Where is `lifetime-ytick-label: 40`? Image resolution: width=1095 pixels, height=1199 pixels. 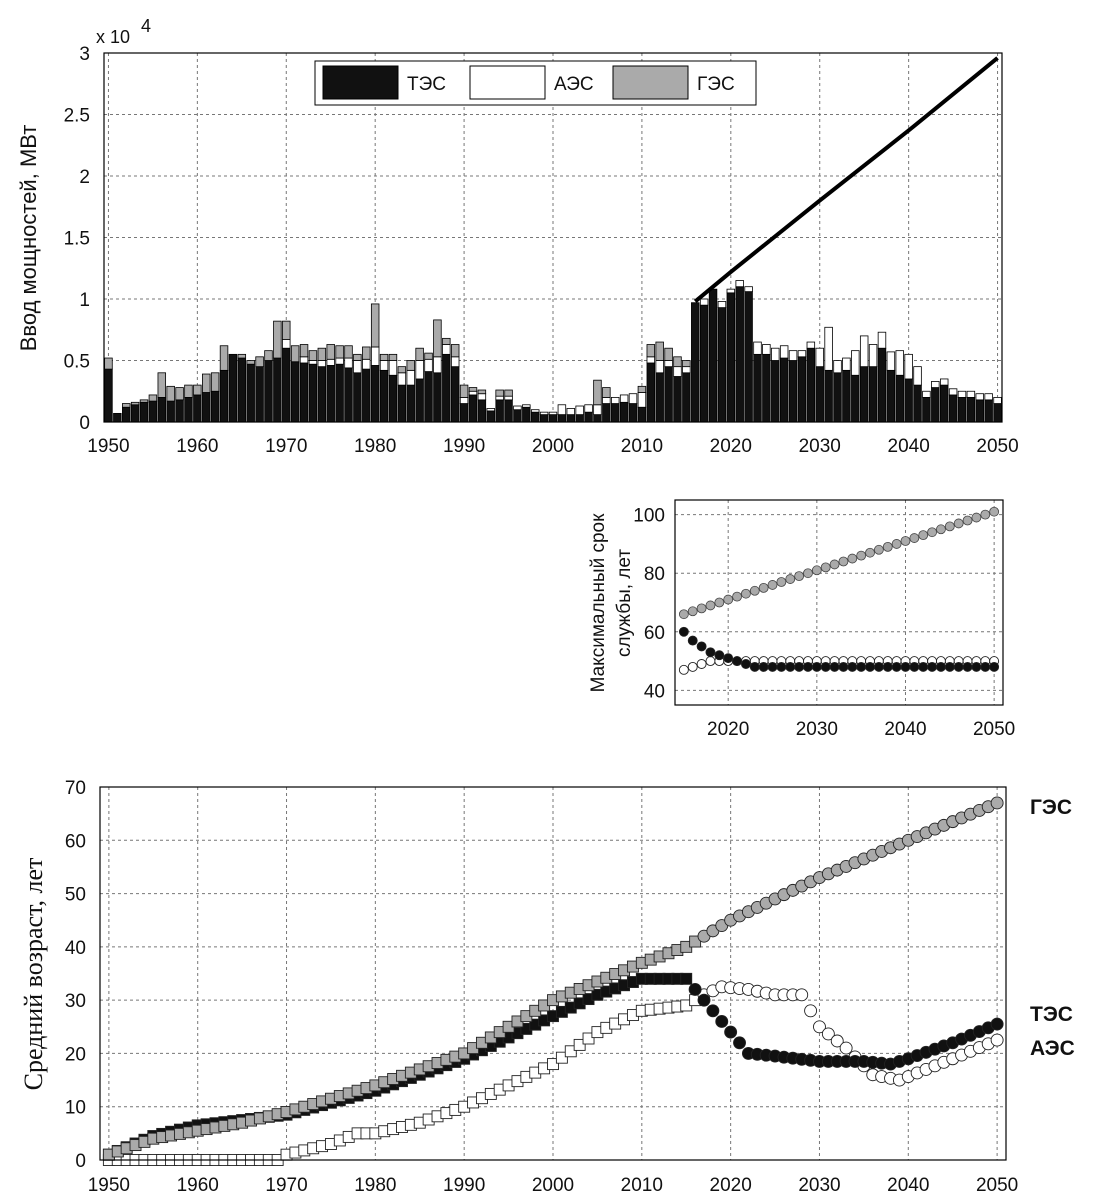 lifetime-ytick-label: 40 is located at coordinates (654, 691).